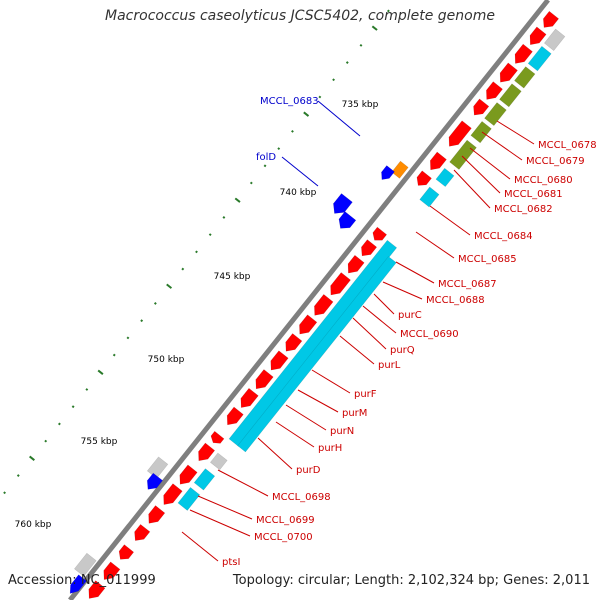  I want to click on gene-label: MCCL_0699, so click(285, 520).